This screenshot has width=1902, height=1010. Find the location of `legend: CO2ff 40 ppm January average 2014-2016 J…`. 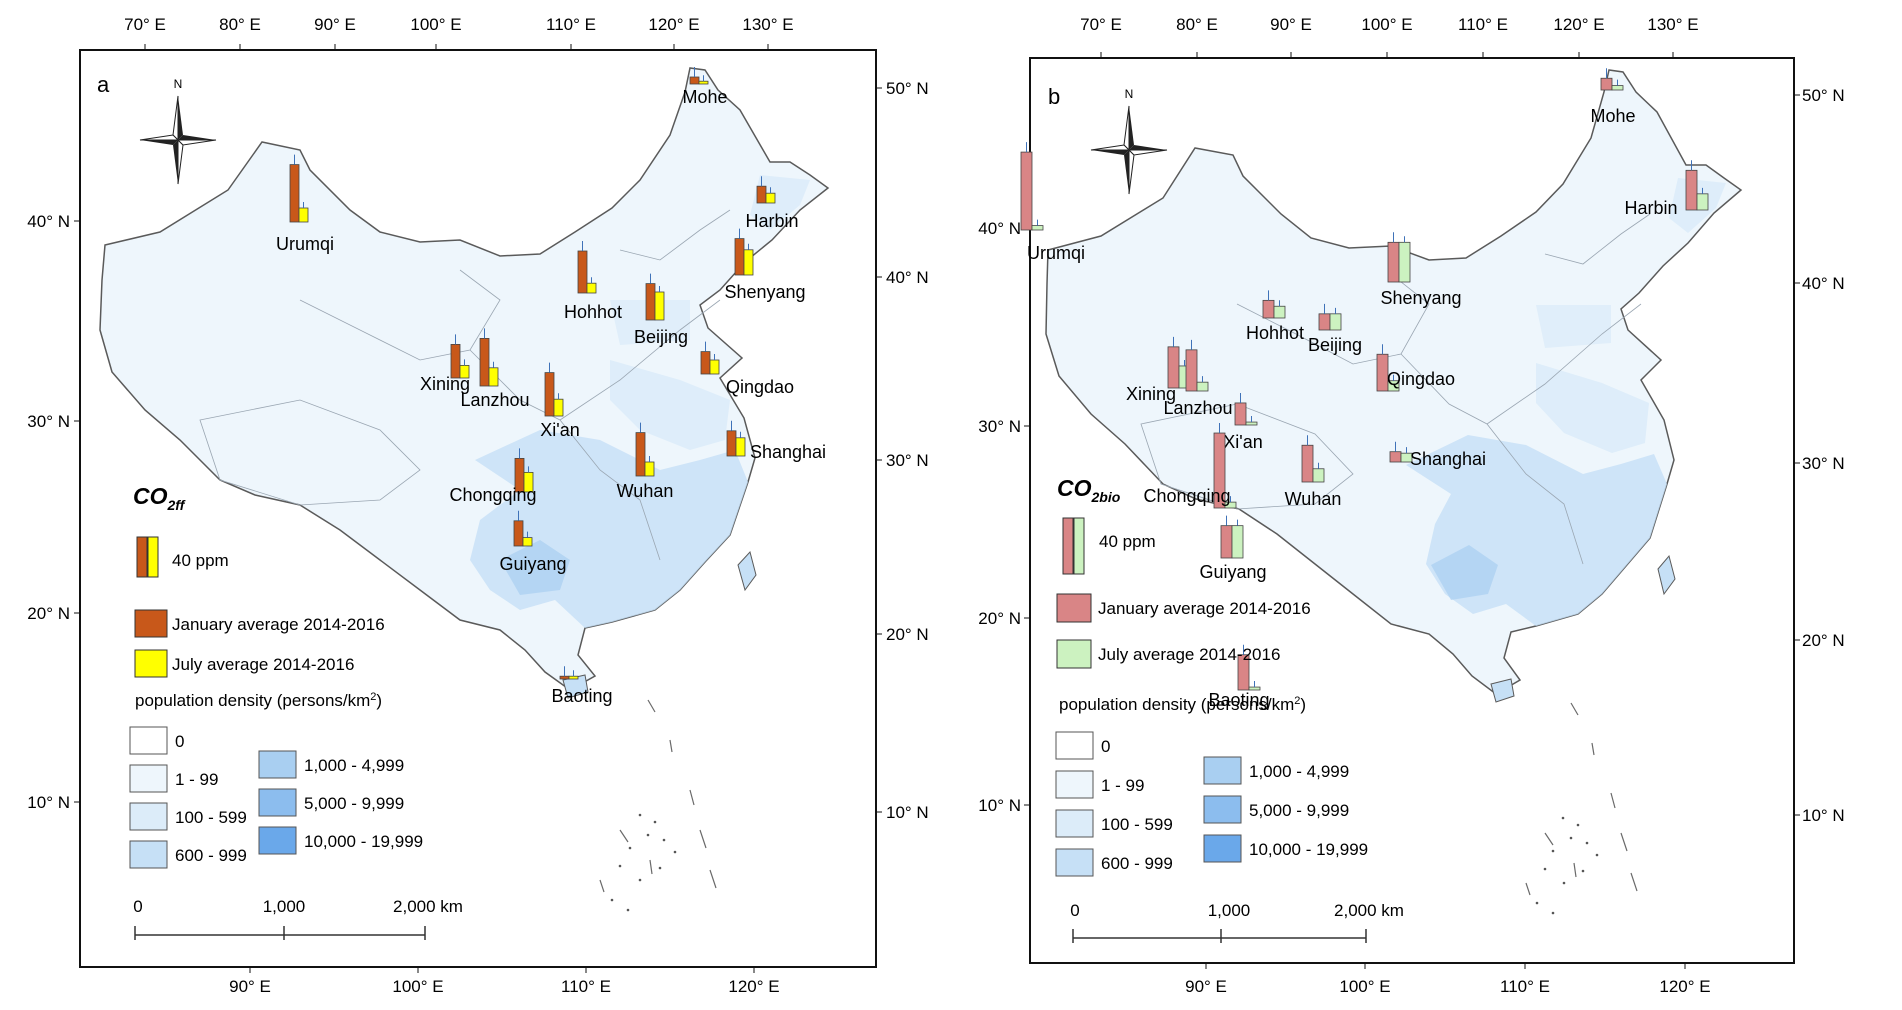

legend: CO2ff 40 ppm January average 2014-2016 J… is located at coordinates (276, 676).